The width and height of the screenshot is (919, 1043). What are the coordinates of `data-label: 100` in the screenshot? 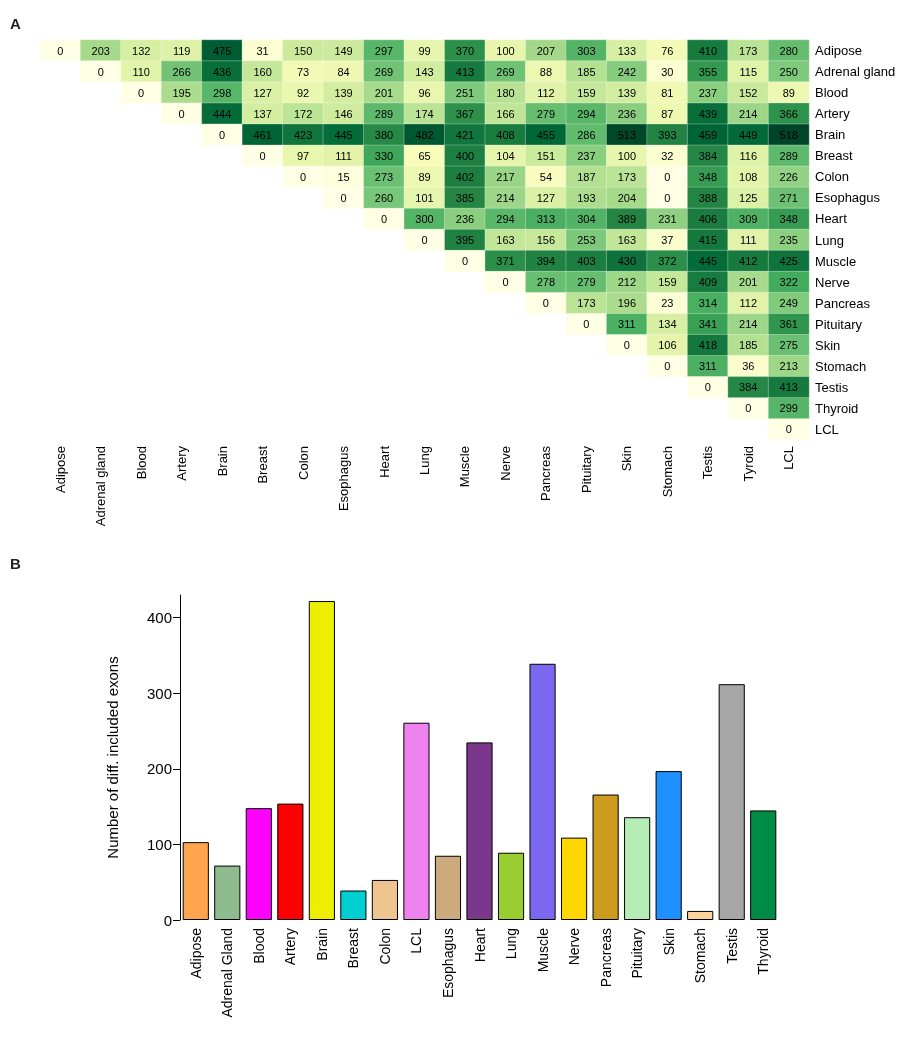 It's located at (505, 50).